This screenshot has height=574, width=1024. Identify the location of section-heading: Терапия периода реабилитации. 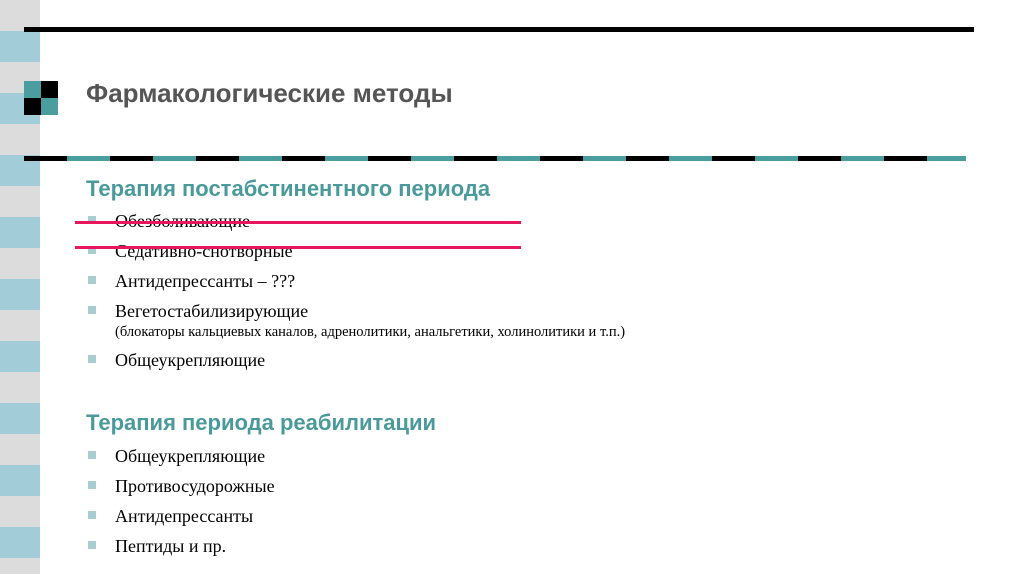
(261, 422).